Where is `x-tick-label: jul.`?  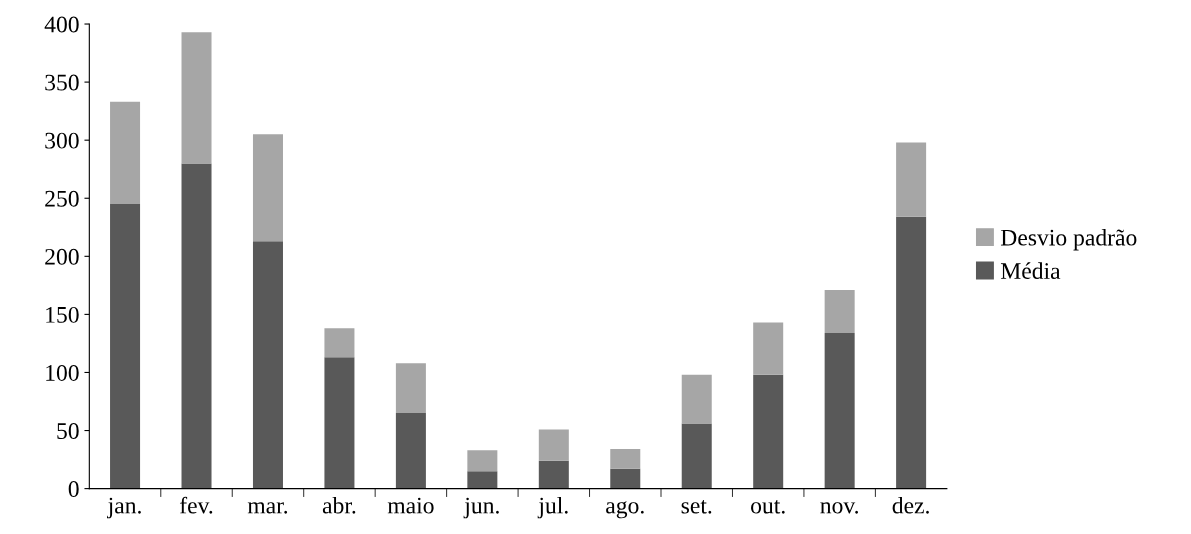 x-tick-label: jul. is located at coordinates (552, 507).